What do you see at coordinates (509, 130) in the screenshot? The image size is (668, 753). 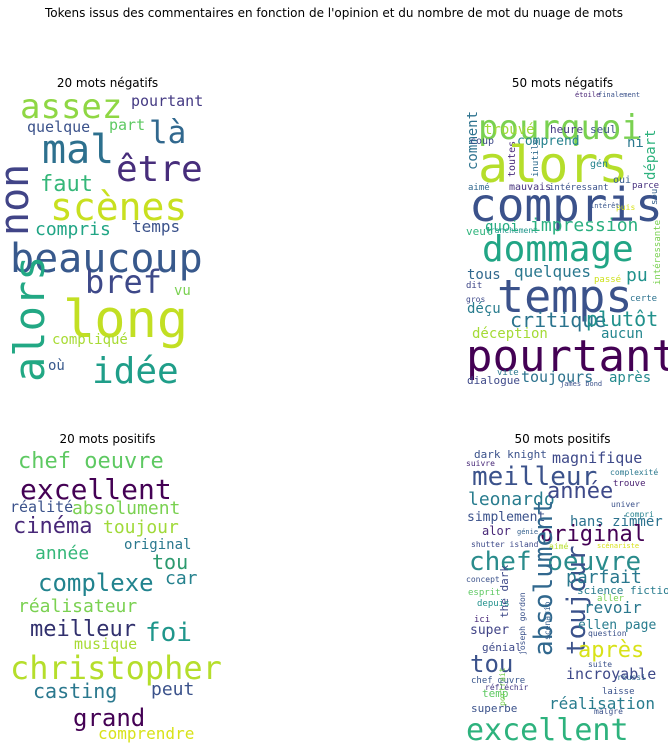 I see `word-1-3: trouvé` at bounding box center [509, 130].